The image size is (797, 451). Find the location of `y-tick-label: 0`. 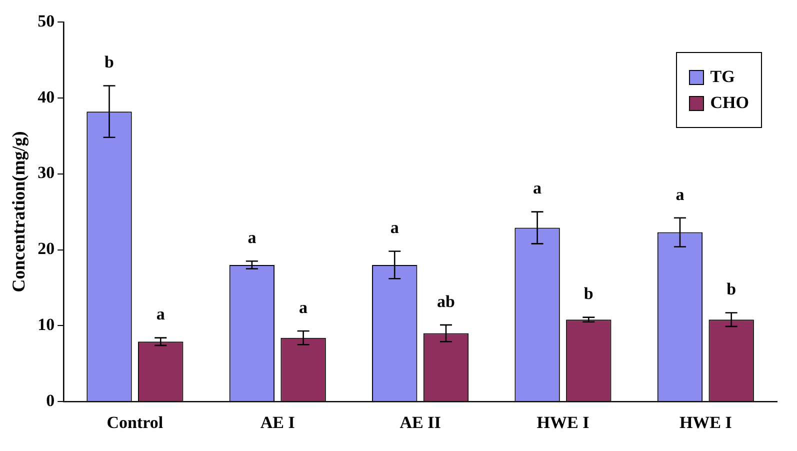

y-tick-label: 0 is located at coordinates (50, 400).